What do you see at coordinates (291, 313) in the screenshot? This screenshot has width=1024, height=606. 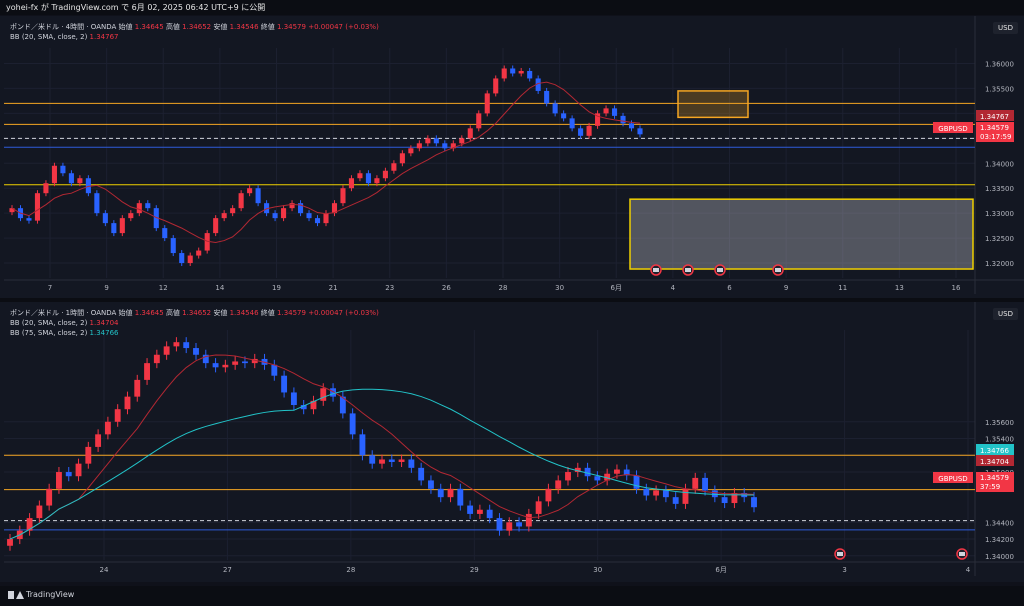 I see `close-value: 1.34579` at bounding box center [291, 313].